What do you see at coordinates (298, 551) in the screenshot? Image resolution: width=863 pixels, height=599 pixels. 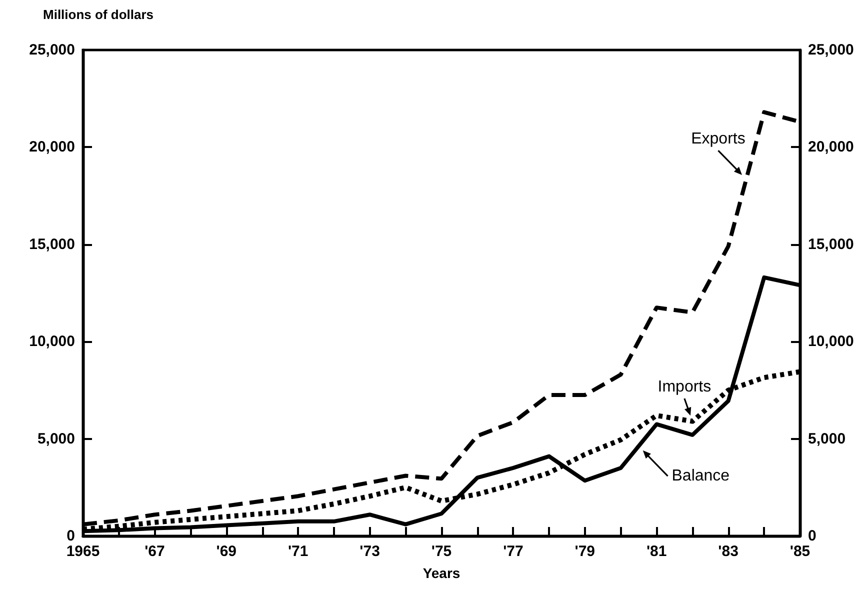 I see `x-tick-label: '71` at bounding box center [298, 551].